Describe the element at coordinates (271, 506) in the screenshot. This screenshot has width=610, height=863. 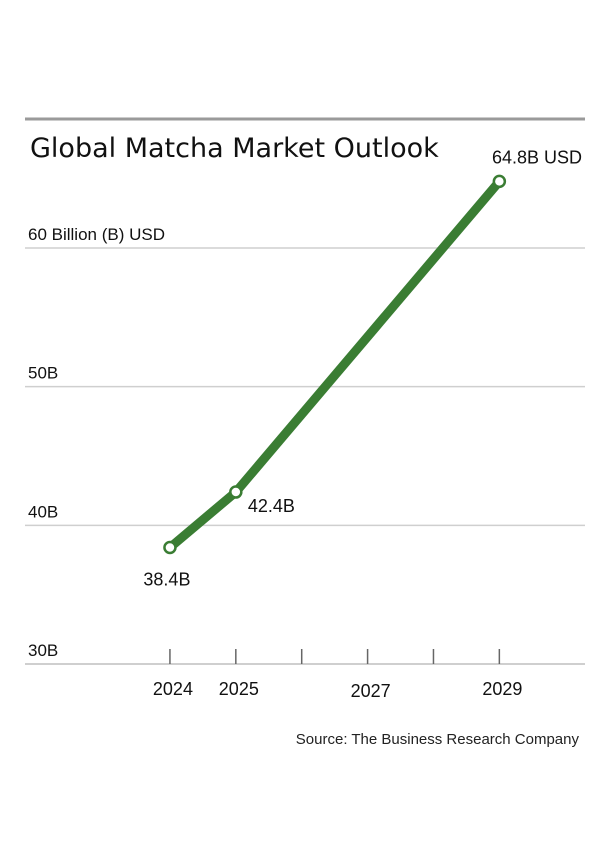
I see `data-label: 42.4B` at that location.